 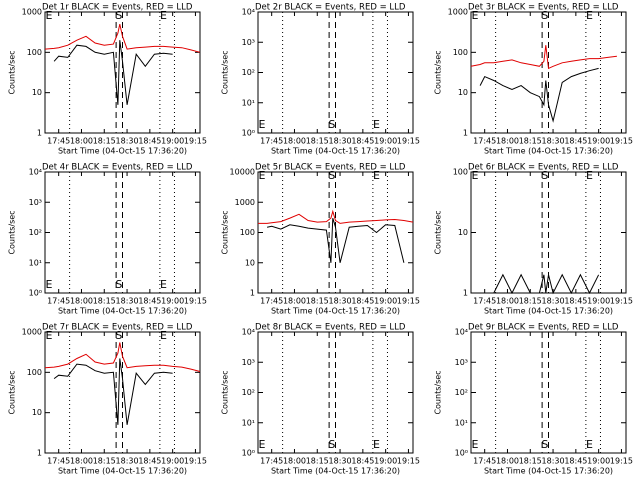 What do you see at coordinates (117, 328) in the screenshot?
I see `panel-title: Det 7r BLACK = Events, RED = LLD` at bounding box center [117, 328].